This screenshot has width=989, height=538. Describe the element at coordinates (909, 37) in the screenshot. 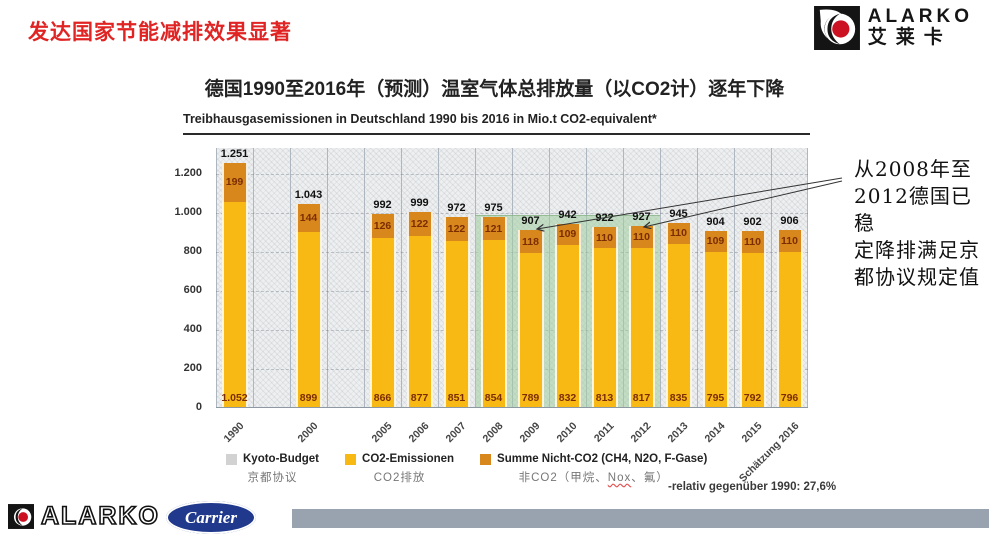

I see `brand-name-cn: 艾莱卡` at that location.